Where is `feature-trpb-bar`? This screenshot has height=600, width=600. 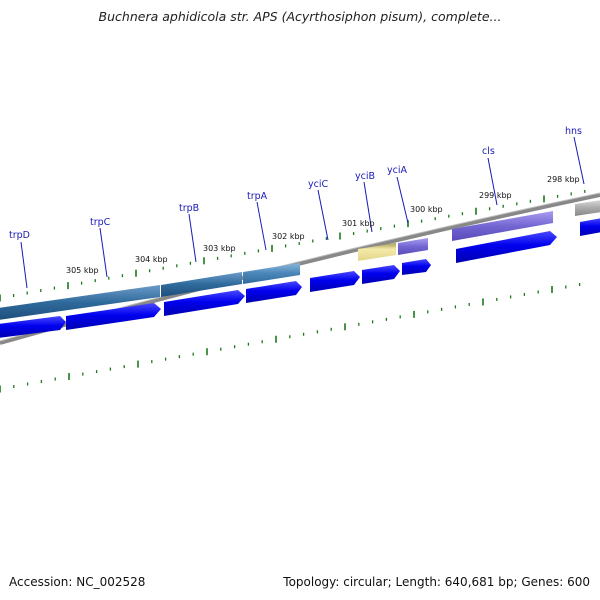 feature-trpb-bar is located at coordinates (201, 284).